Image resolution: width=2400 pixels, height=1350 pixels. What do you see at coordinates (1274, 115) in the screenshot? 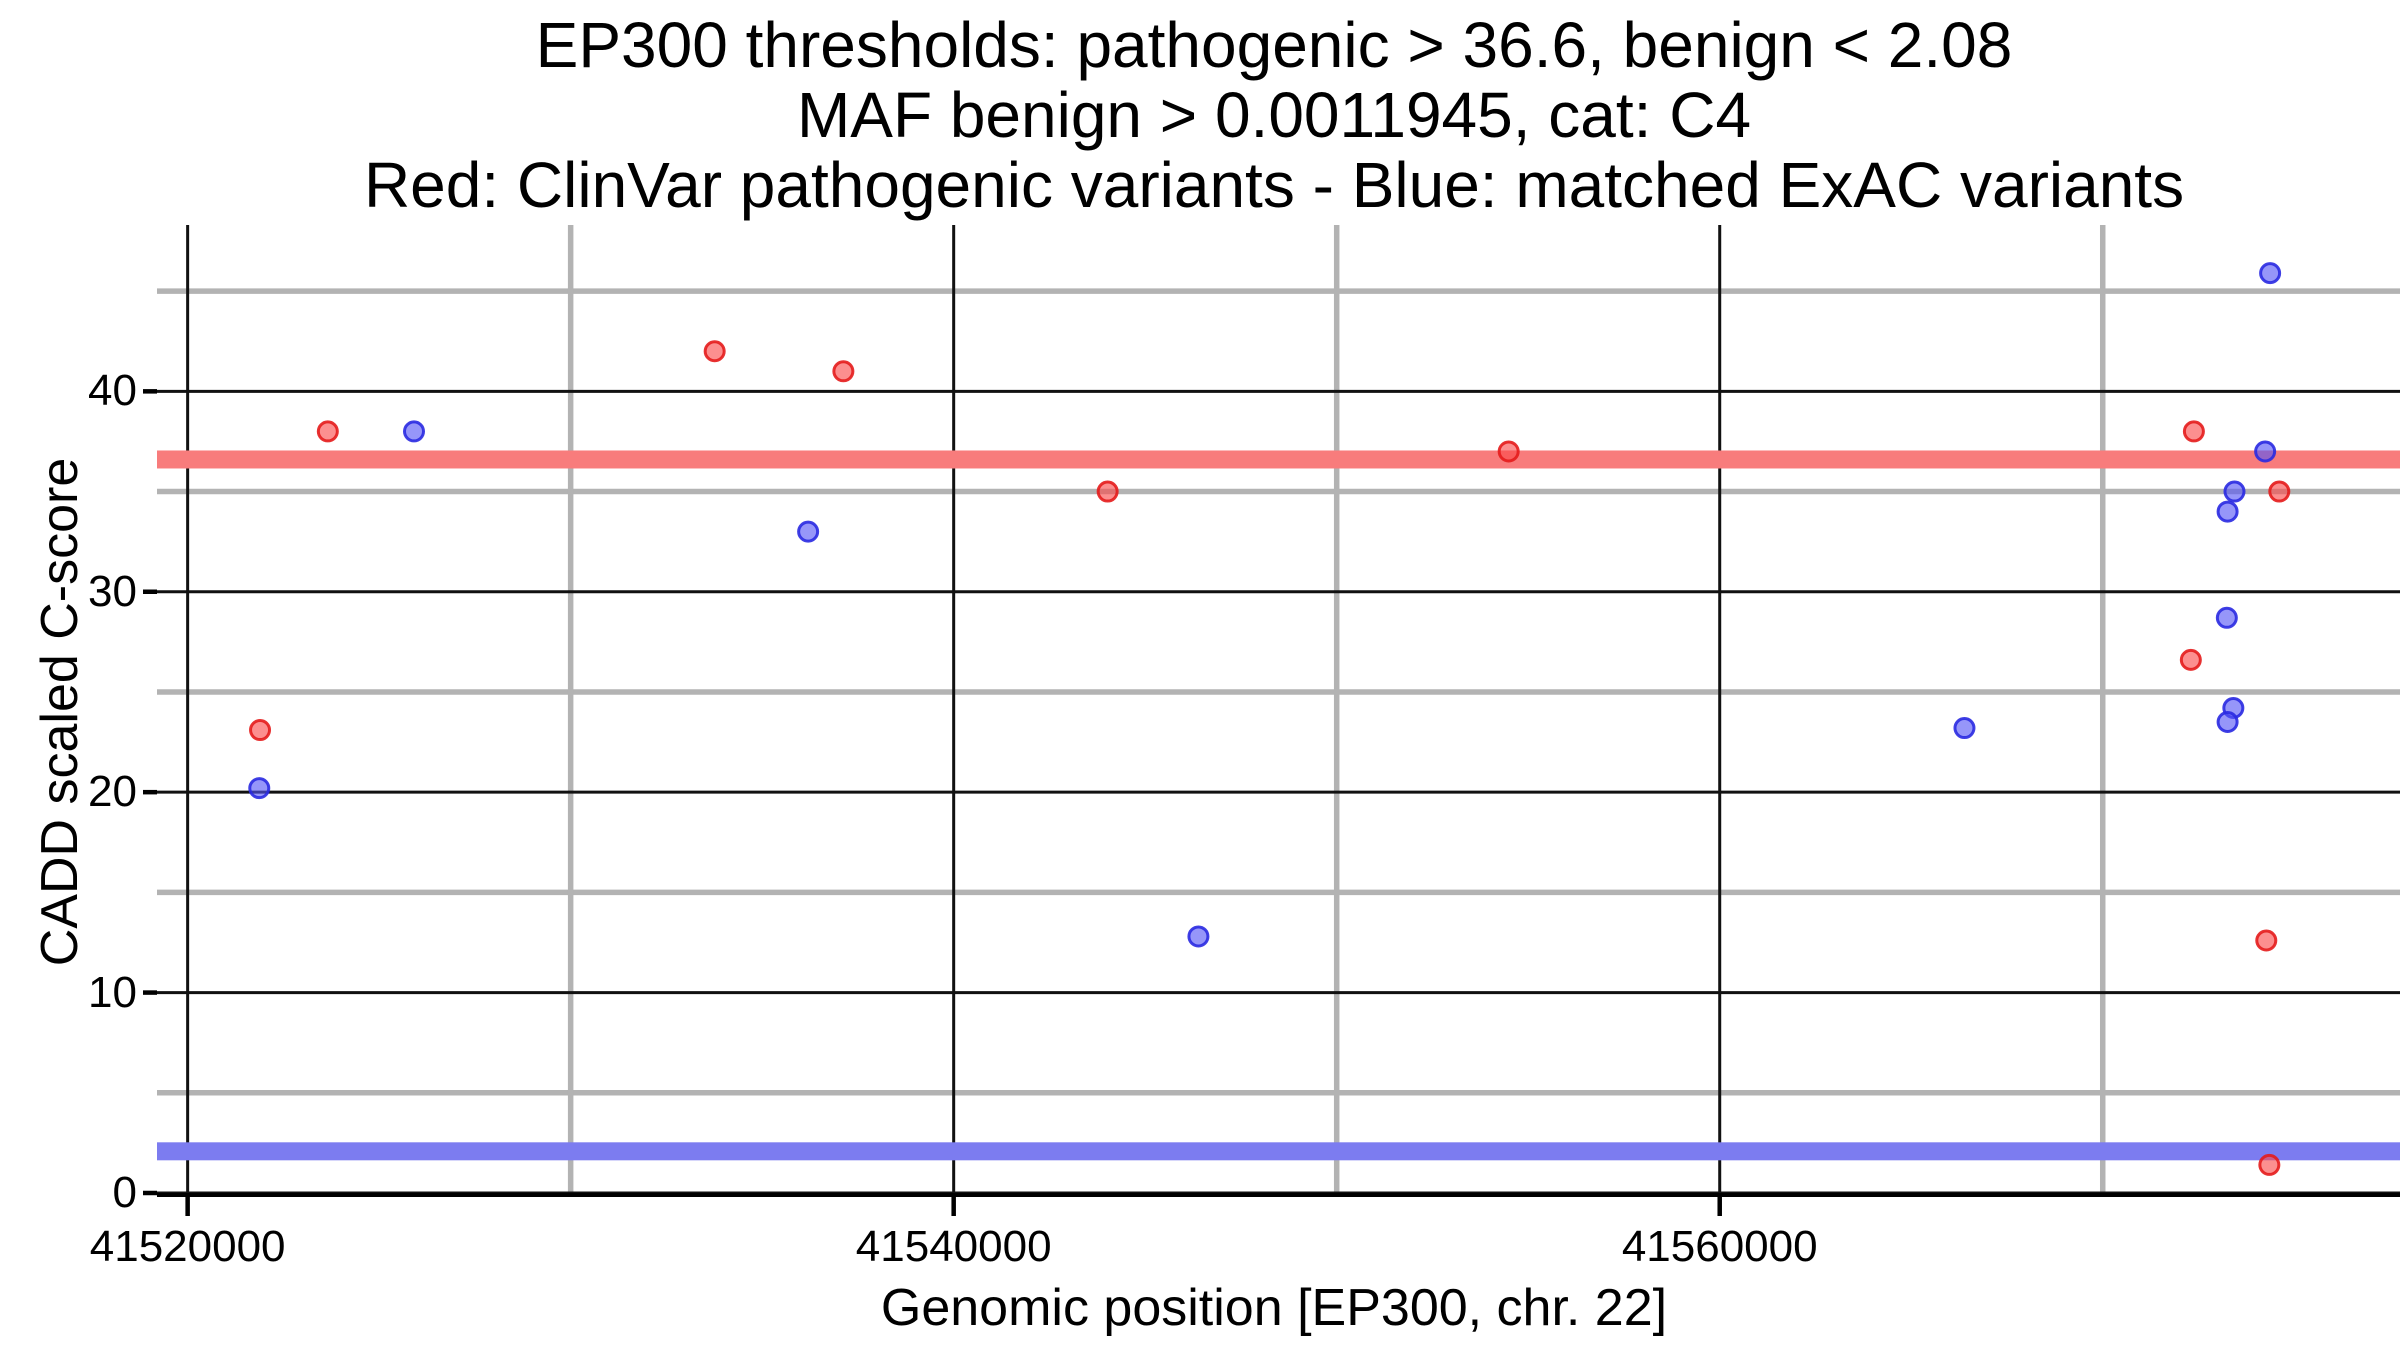
I see `chart-title-line-2: MAF benign > 0.0011945, cat: C4` at bounding box center [1274, 115].